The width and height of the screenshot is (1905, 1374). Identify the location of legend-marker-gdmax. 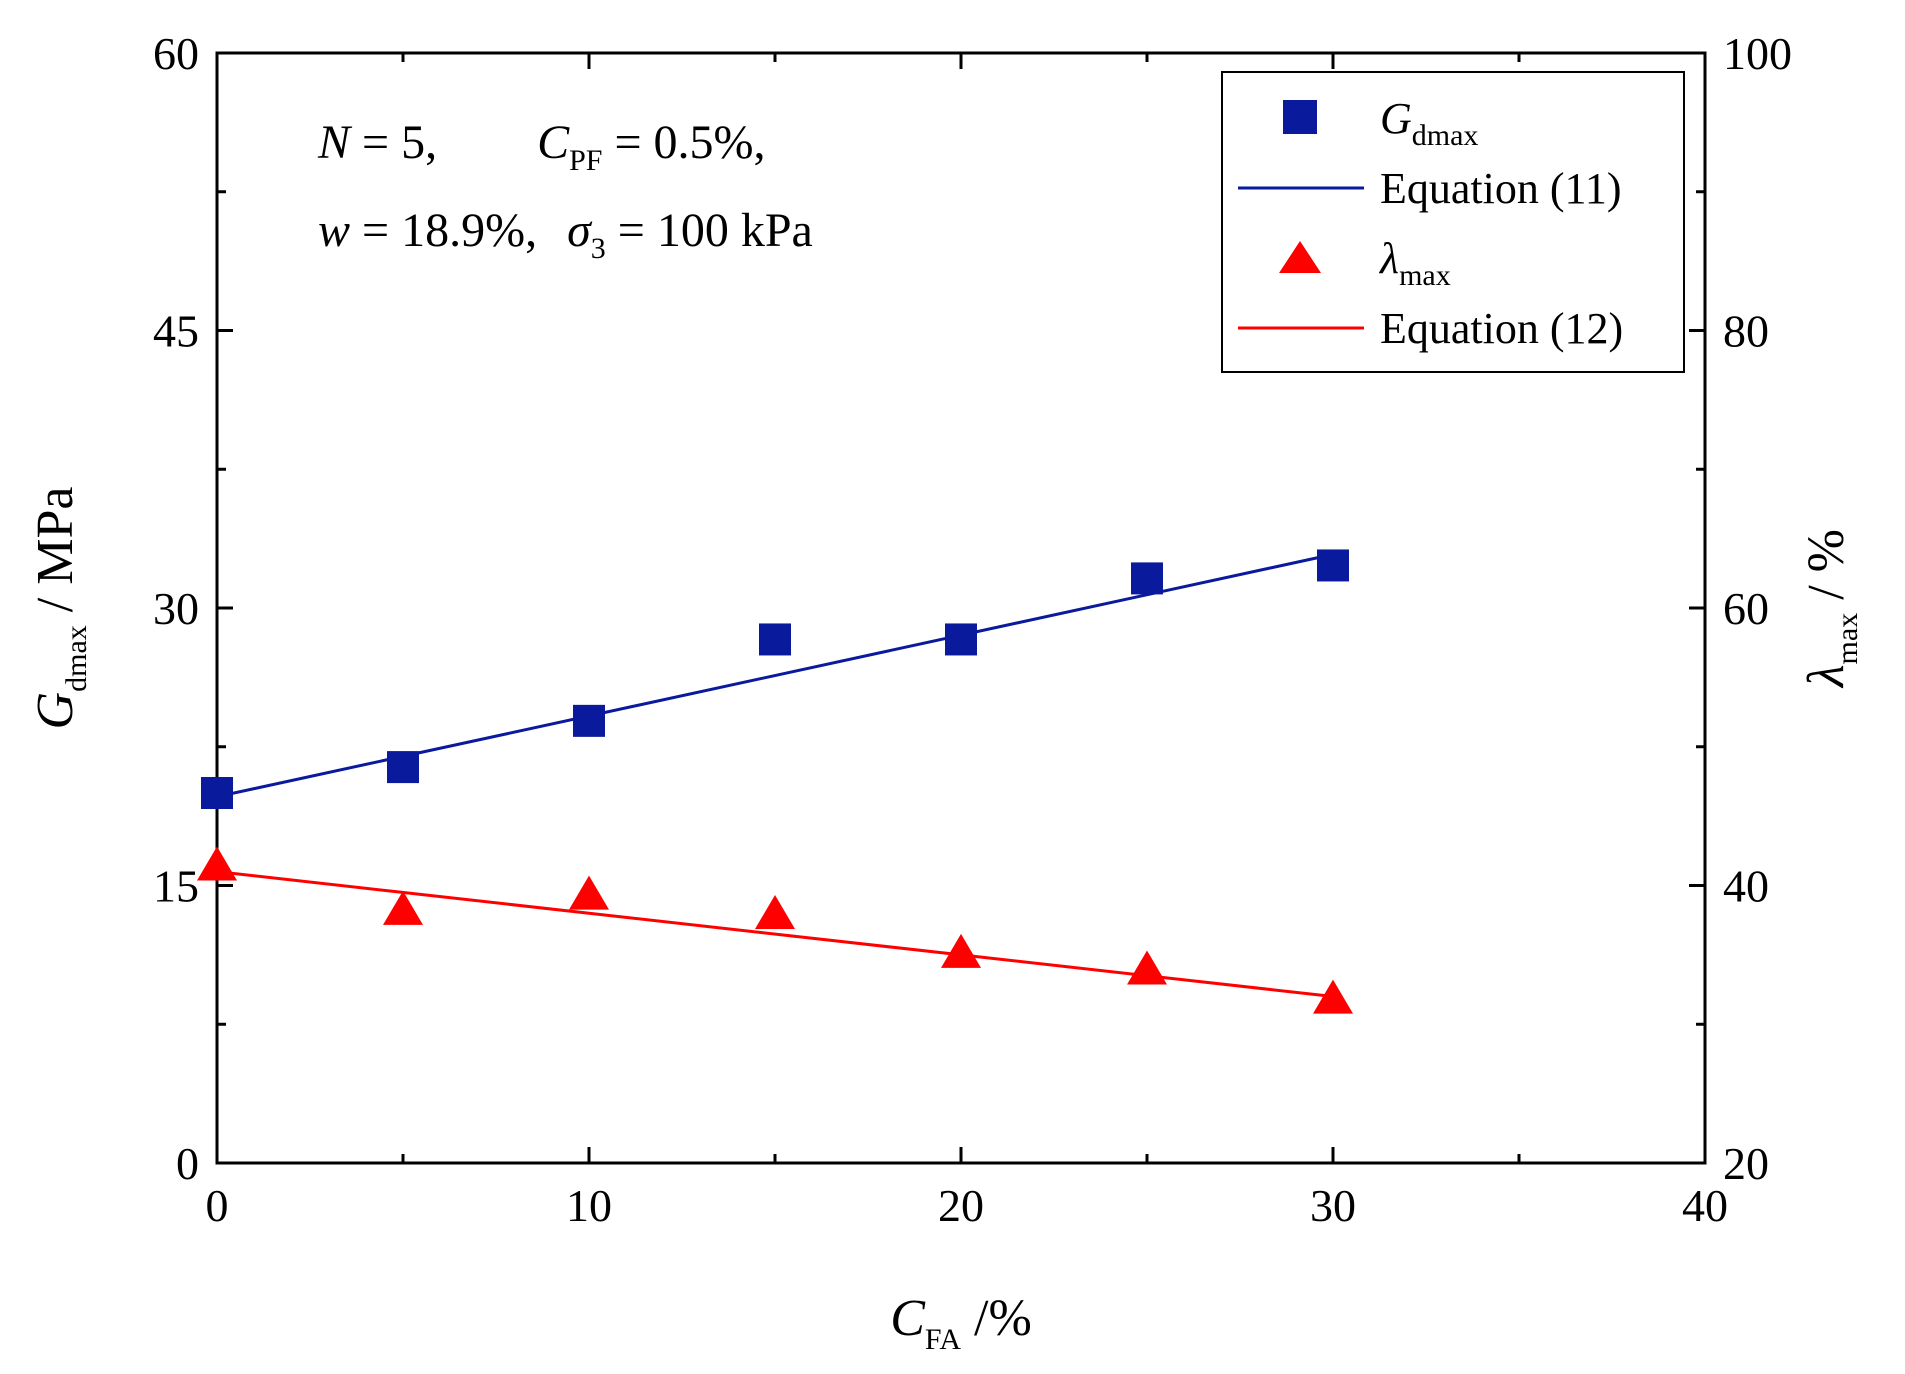
(1300, 117).